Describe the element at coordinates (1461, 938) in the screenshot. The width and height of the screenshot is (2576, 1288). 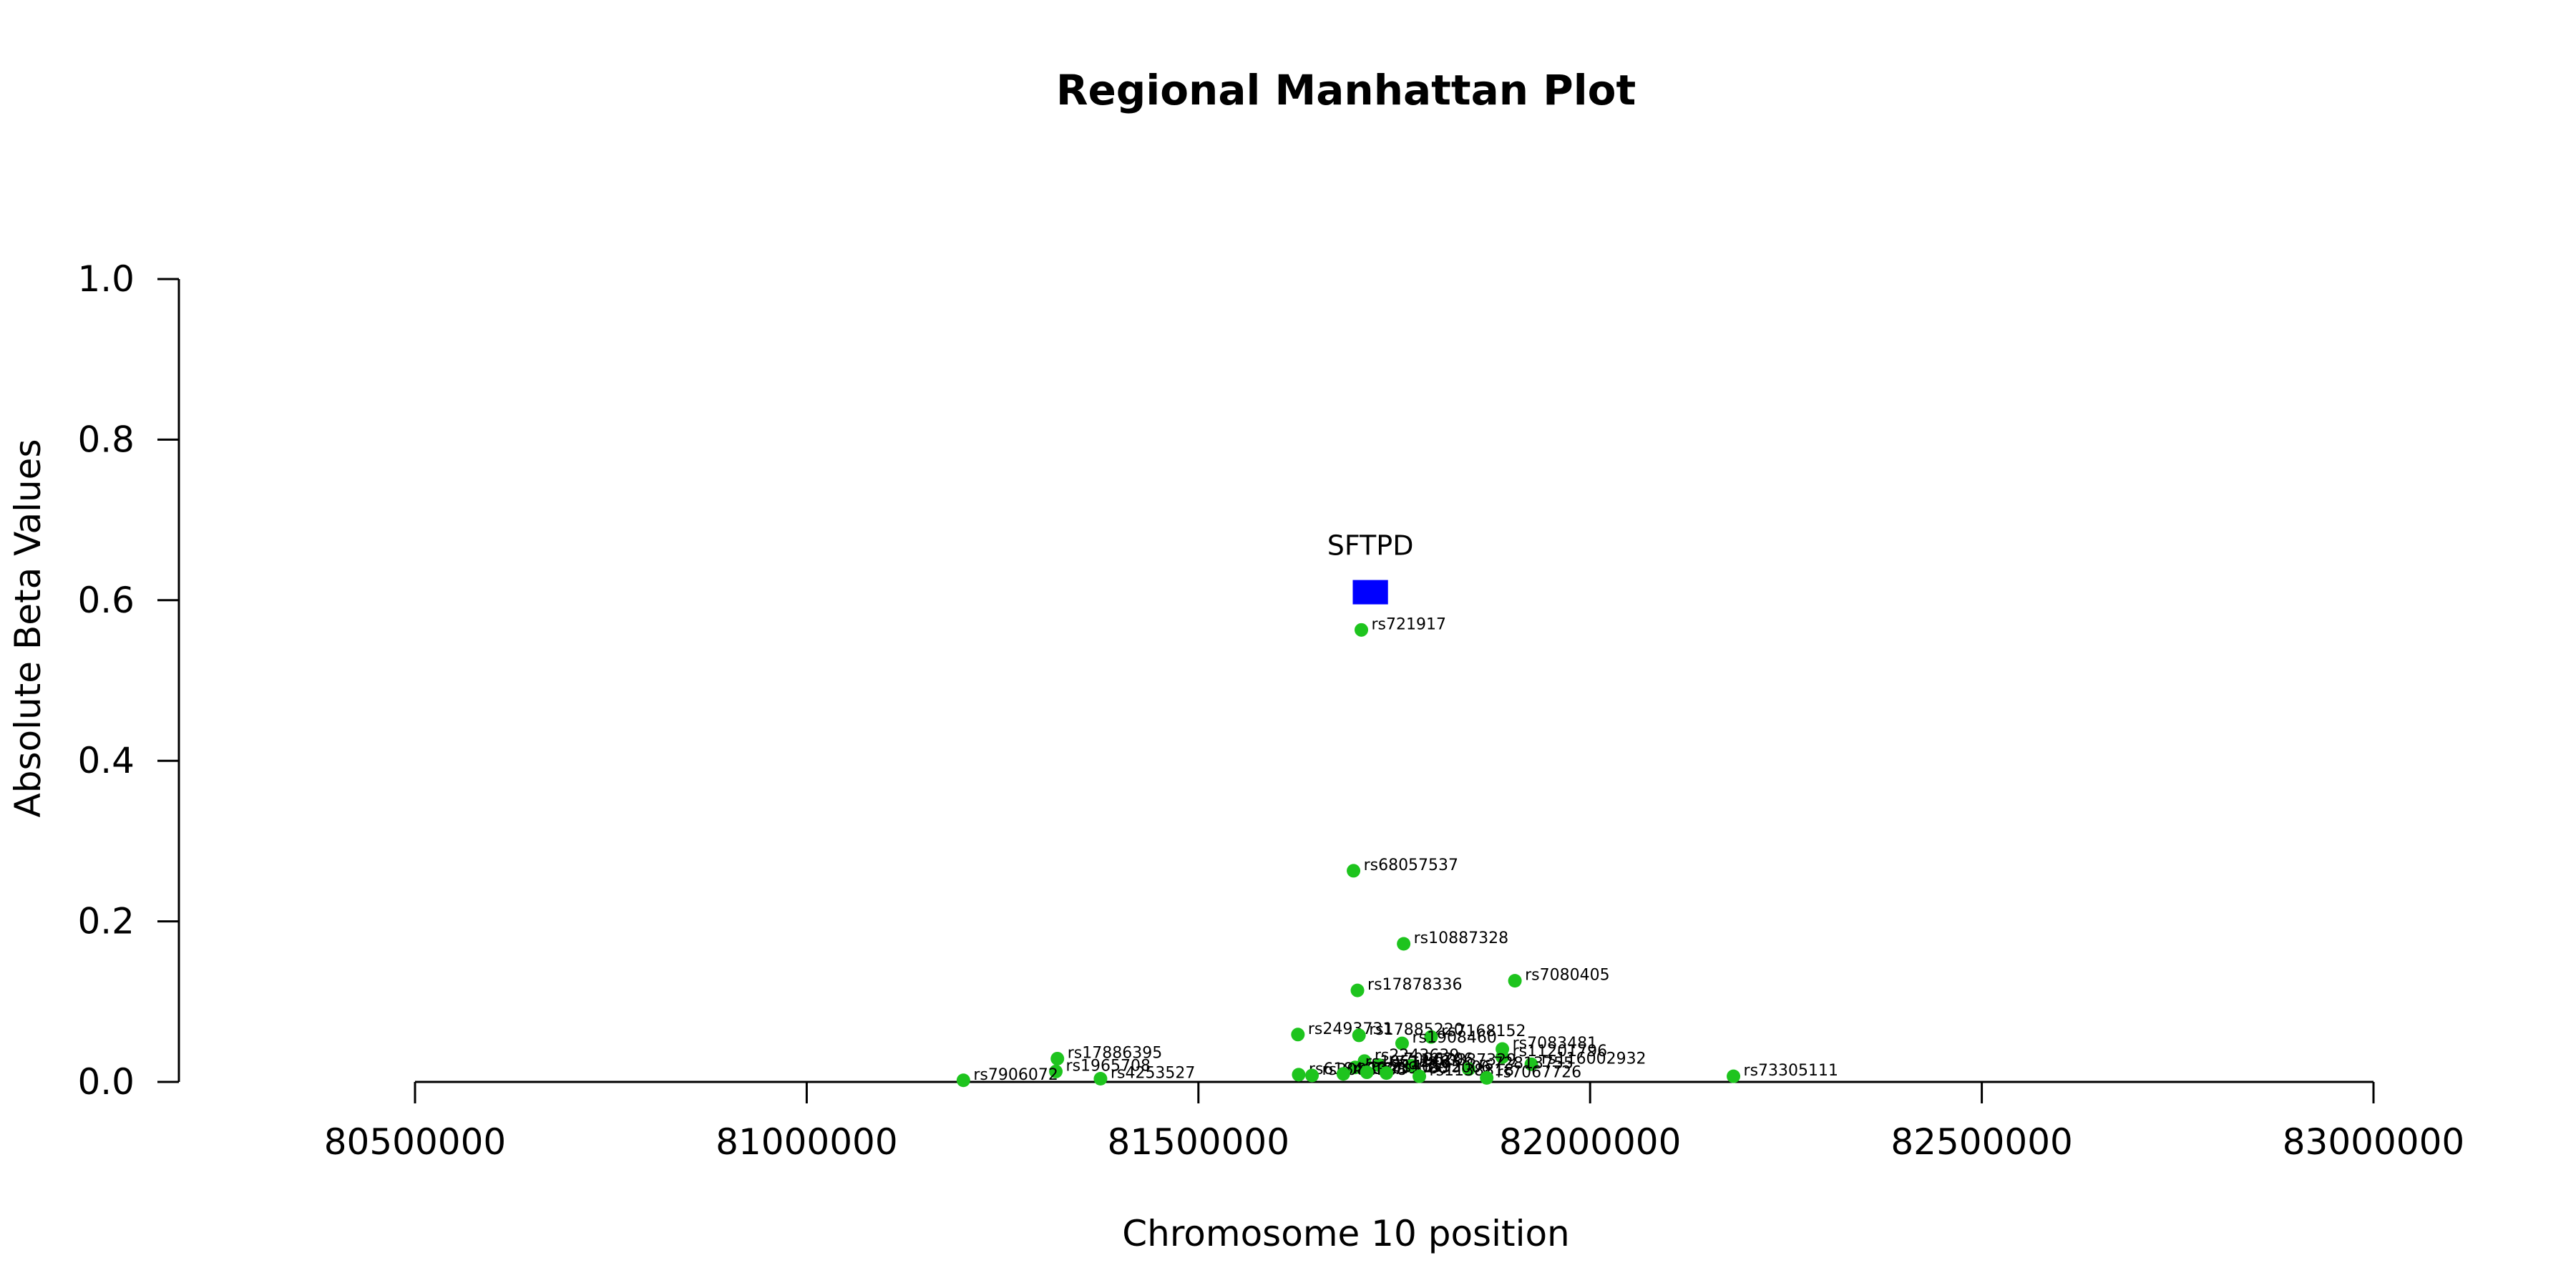
I see `snp-label: rs10887328` at that location.